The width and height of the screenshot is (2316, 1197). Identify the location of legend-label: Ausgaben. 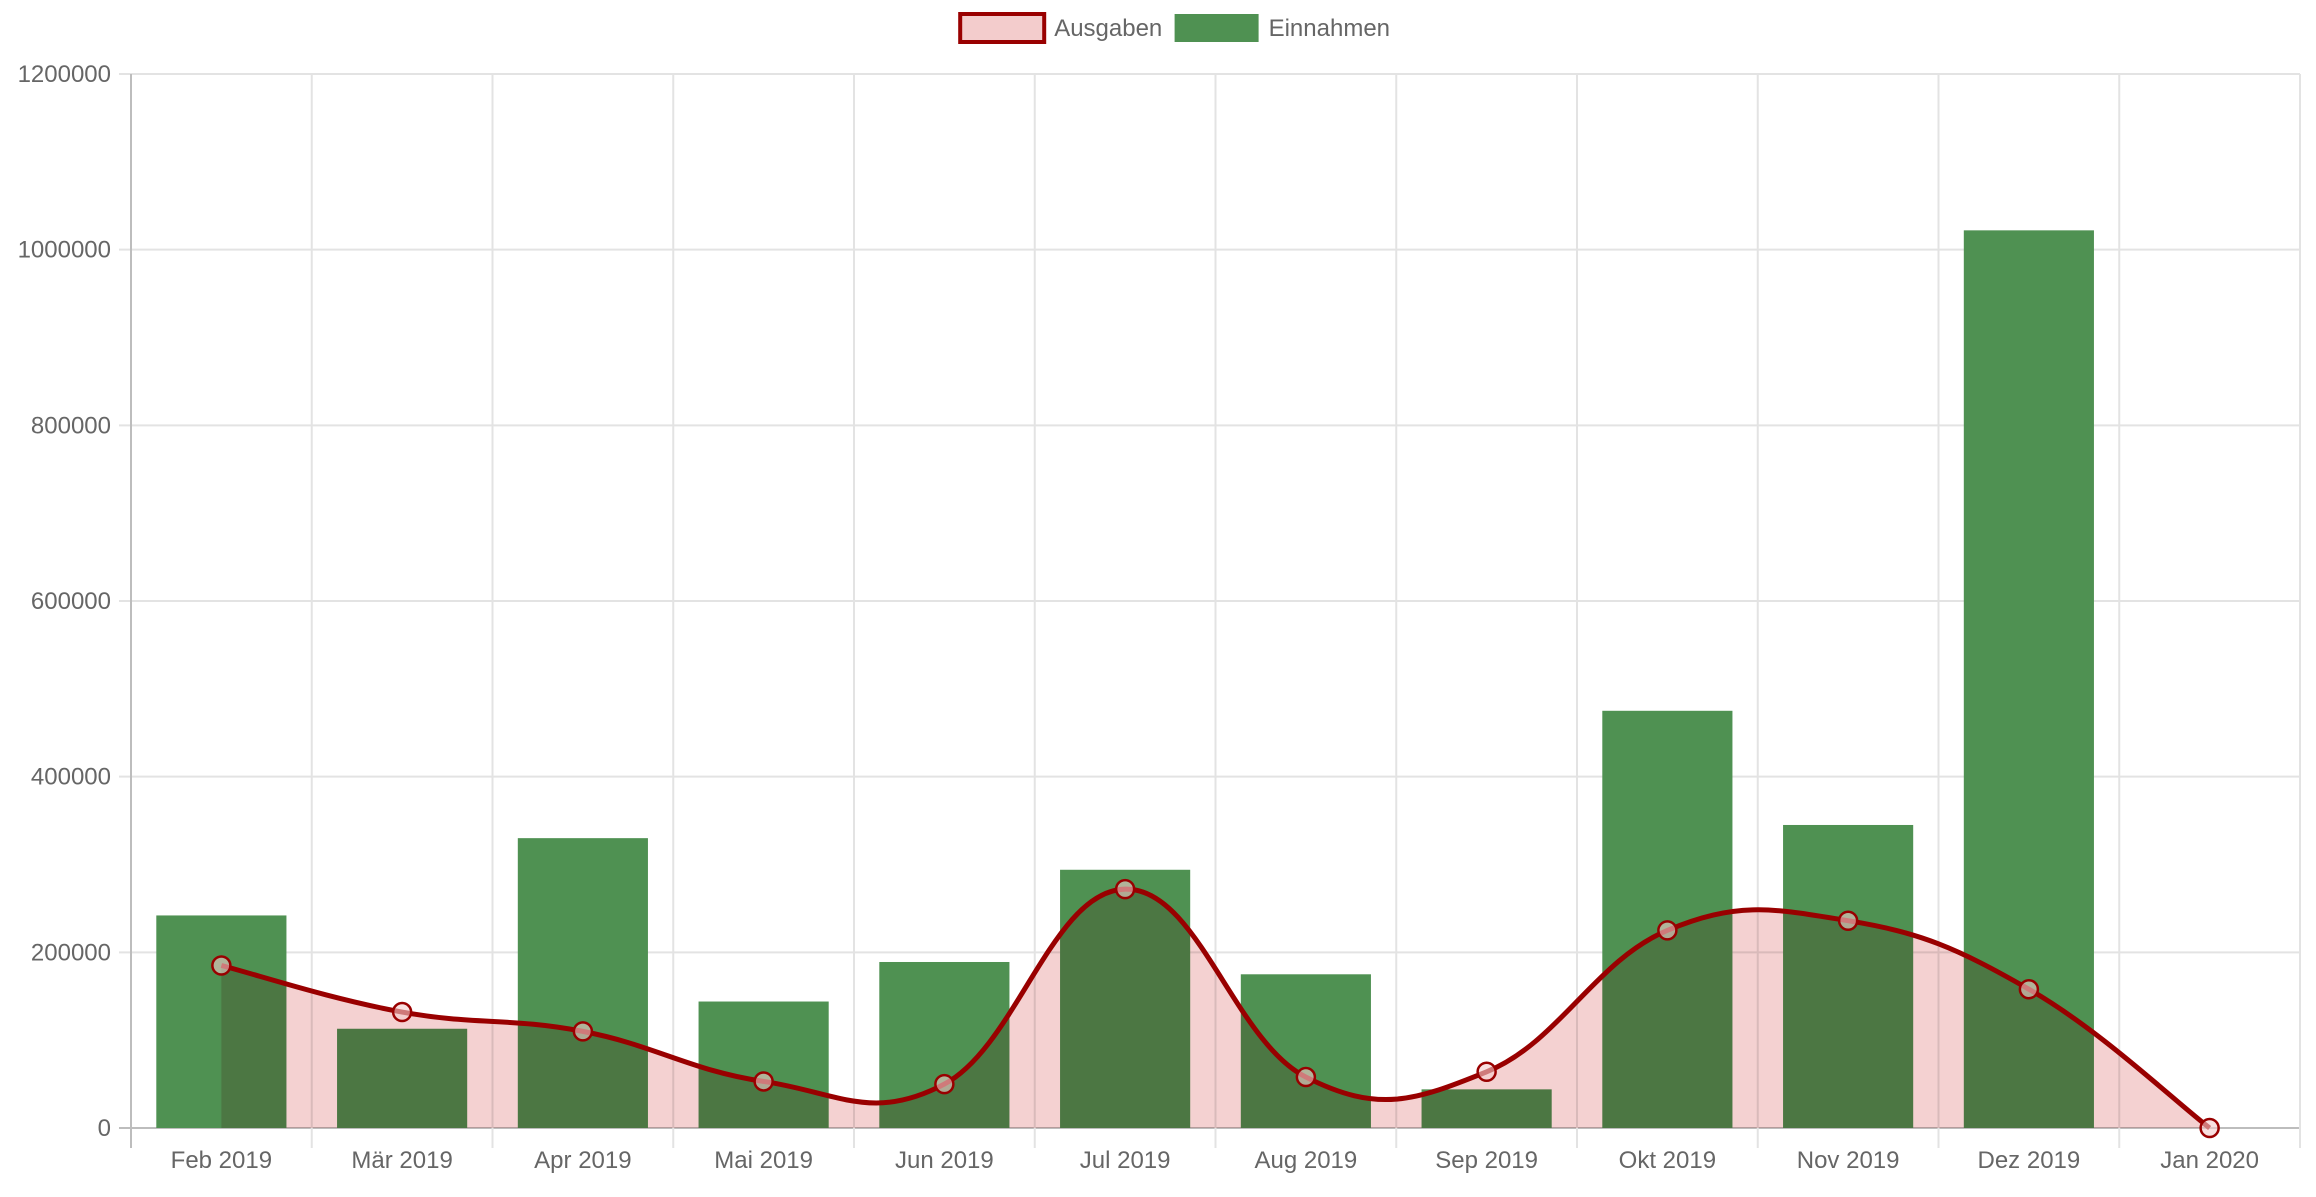
(1108, 28).